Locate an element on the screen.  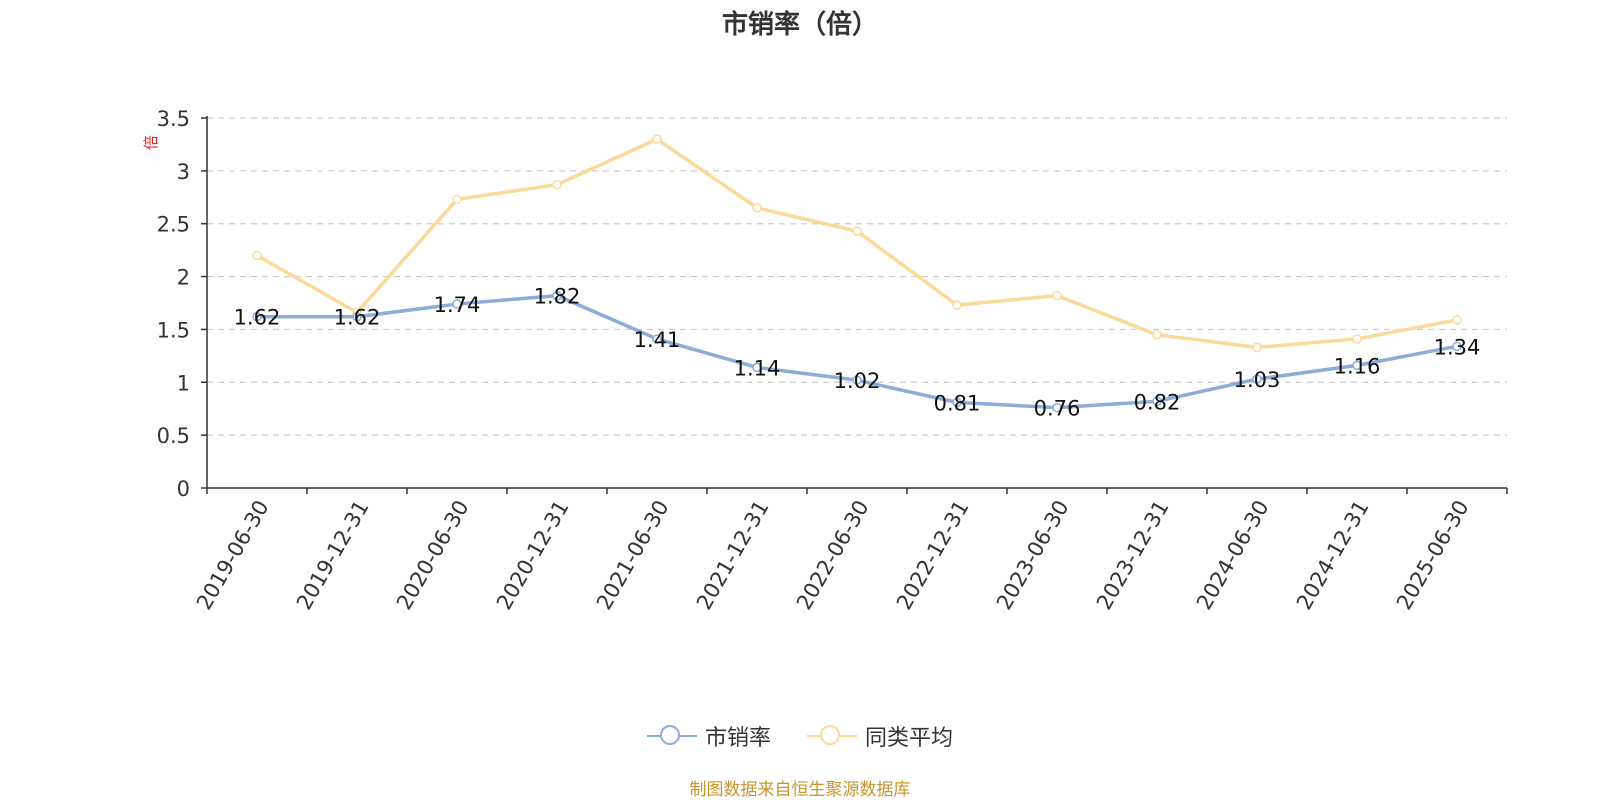
data-label: 1.82 is located at coordinates (557, 297).